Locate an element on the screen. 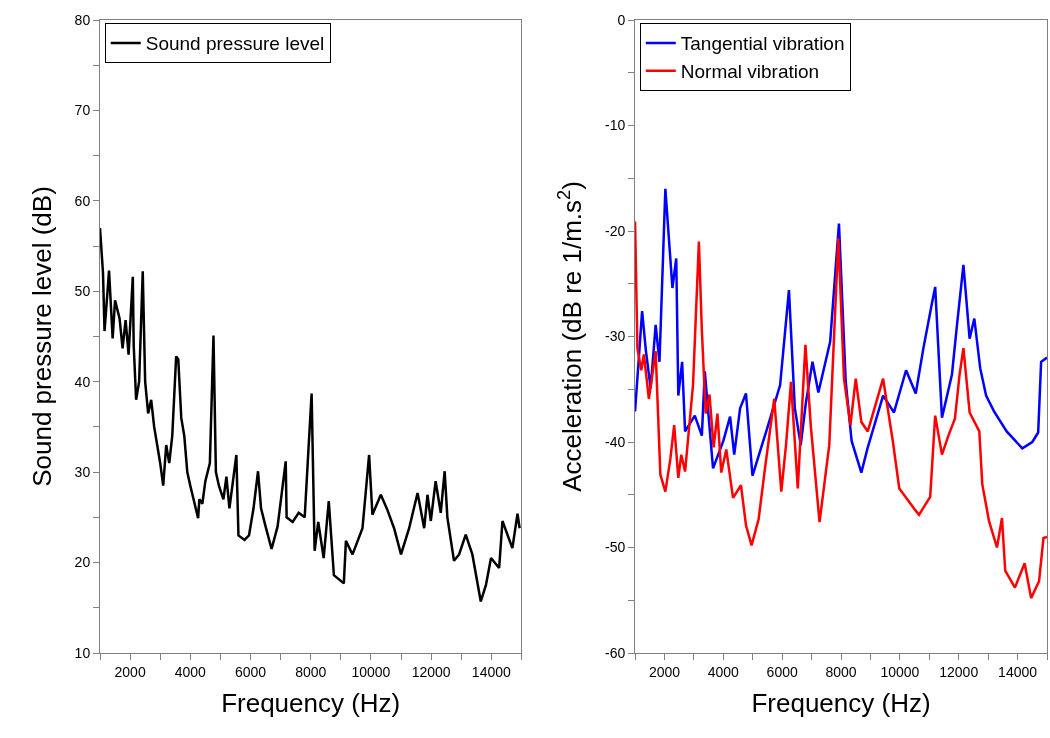  legend-label: Normal vibration is located at coordinates (750, 72).